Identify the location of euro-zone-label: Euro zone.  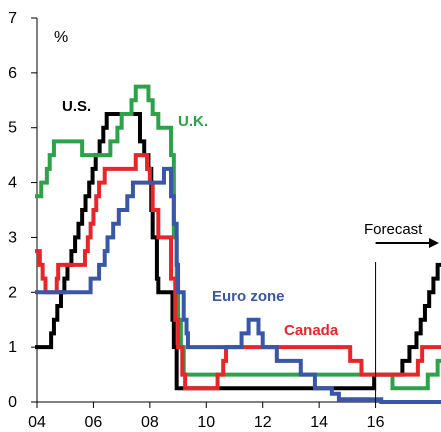
(248, 296).